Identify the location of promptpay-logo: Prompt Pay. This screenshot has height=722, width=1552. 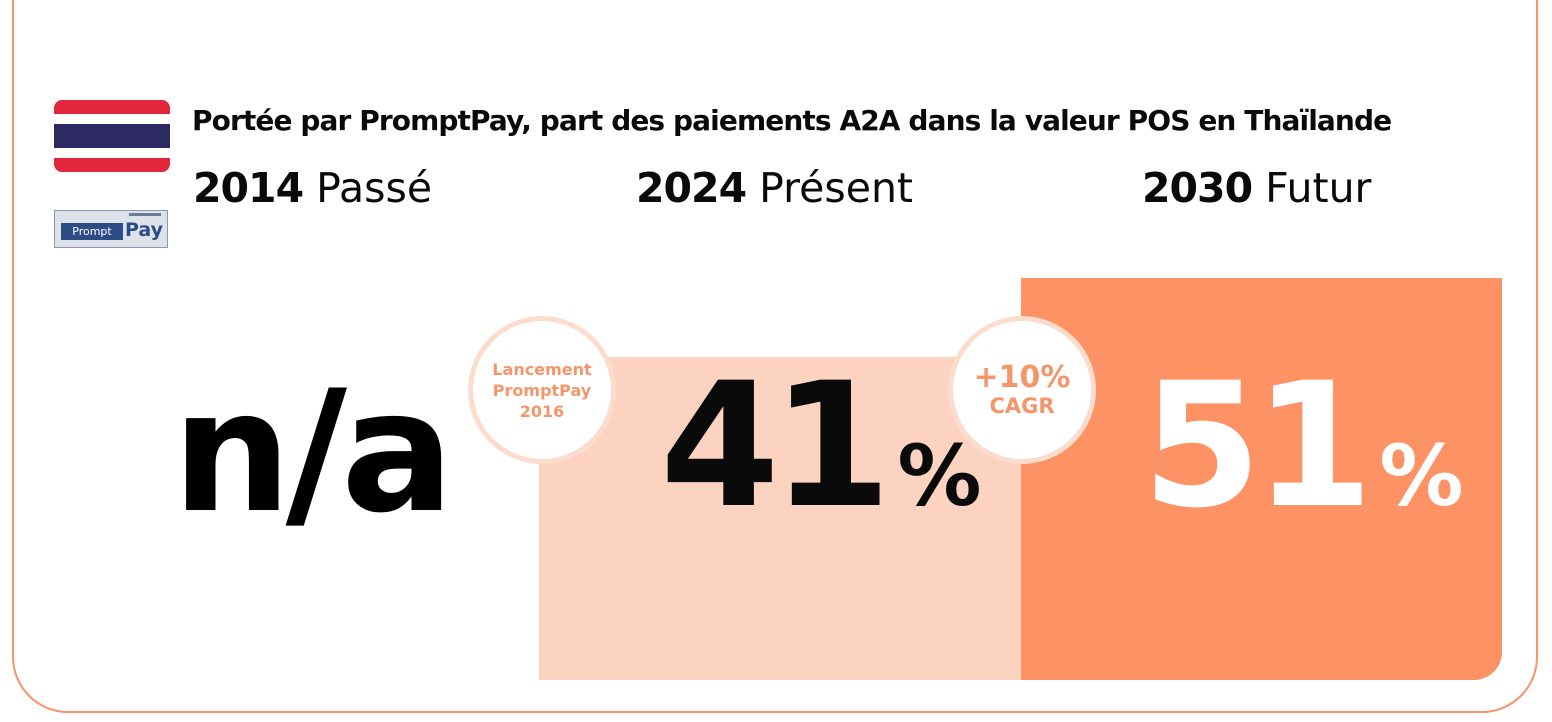
(111, 229).